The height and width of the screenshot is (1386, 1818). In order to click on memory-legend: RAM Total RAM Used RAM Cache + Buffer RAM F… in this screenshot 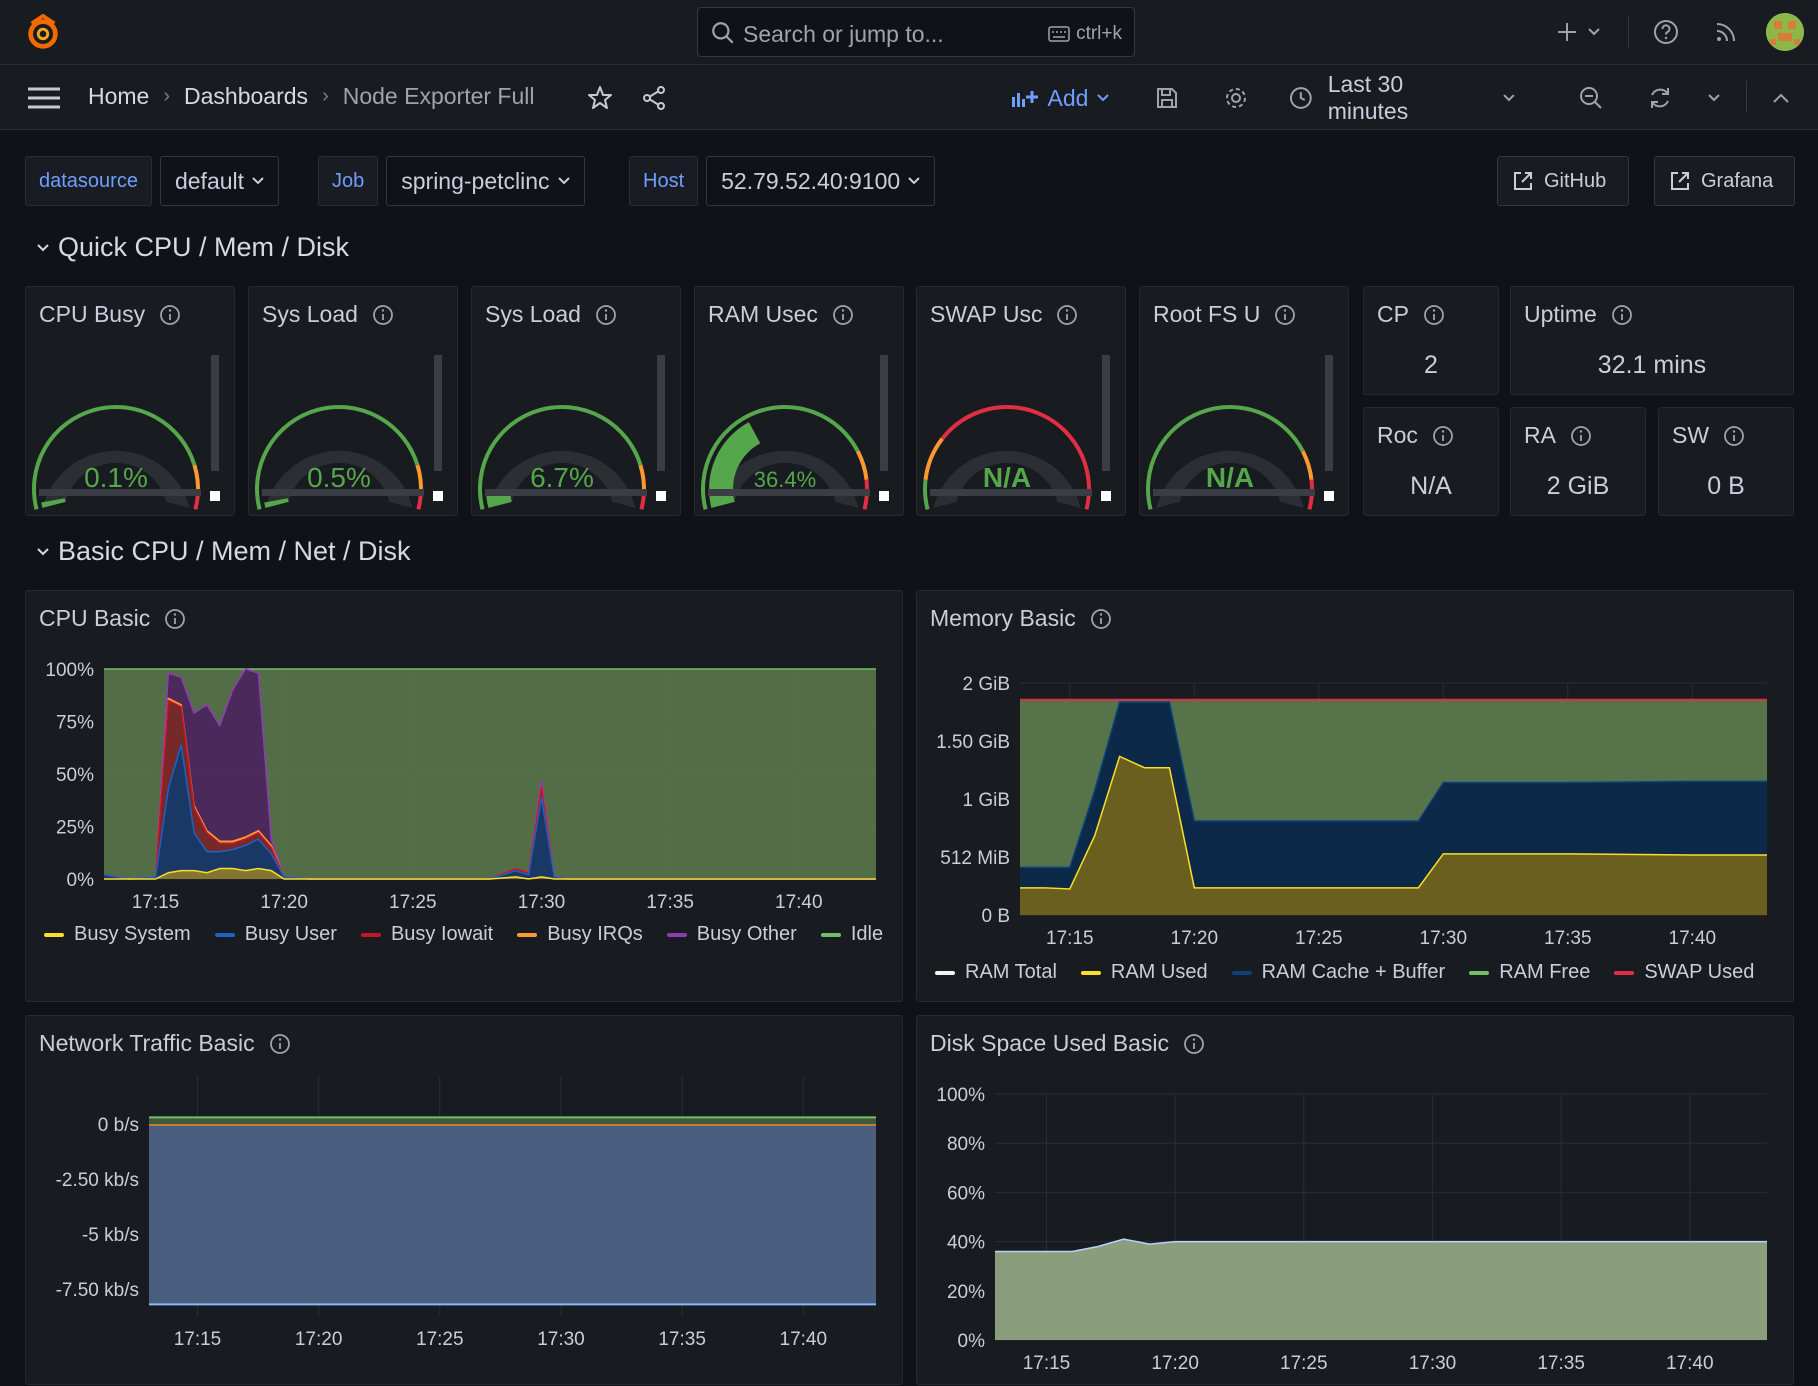, I will do `click(1360, 972)`.